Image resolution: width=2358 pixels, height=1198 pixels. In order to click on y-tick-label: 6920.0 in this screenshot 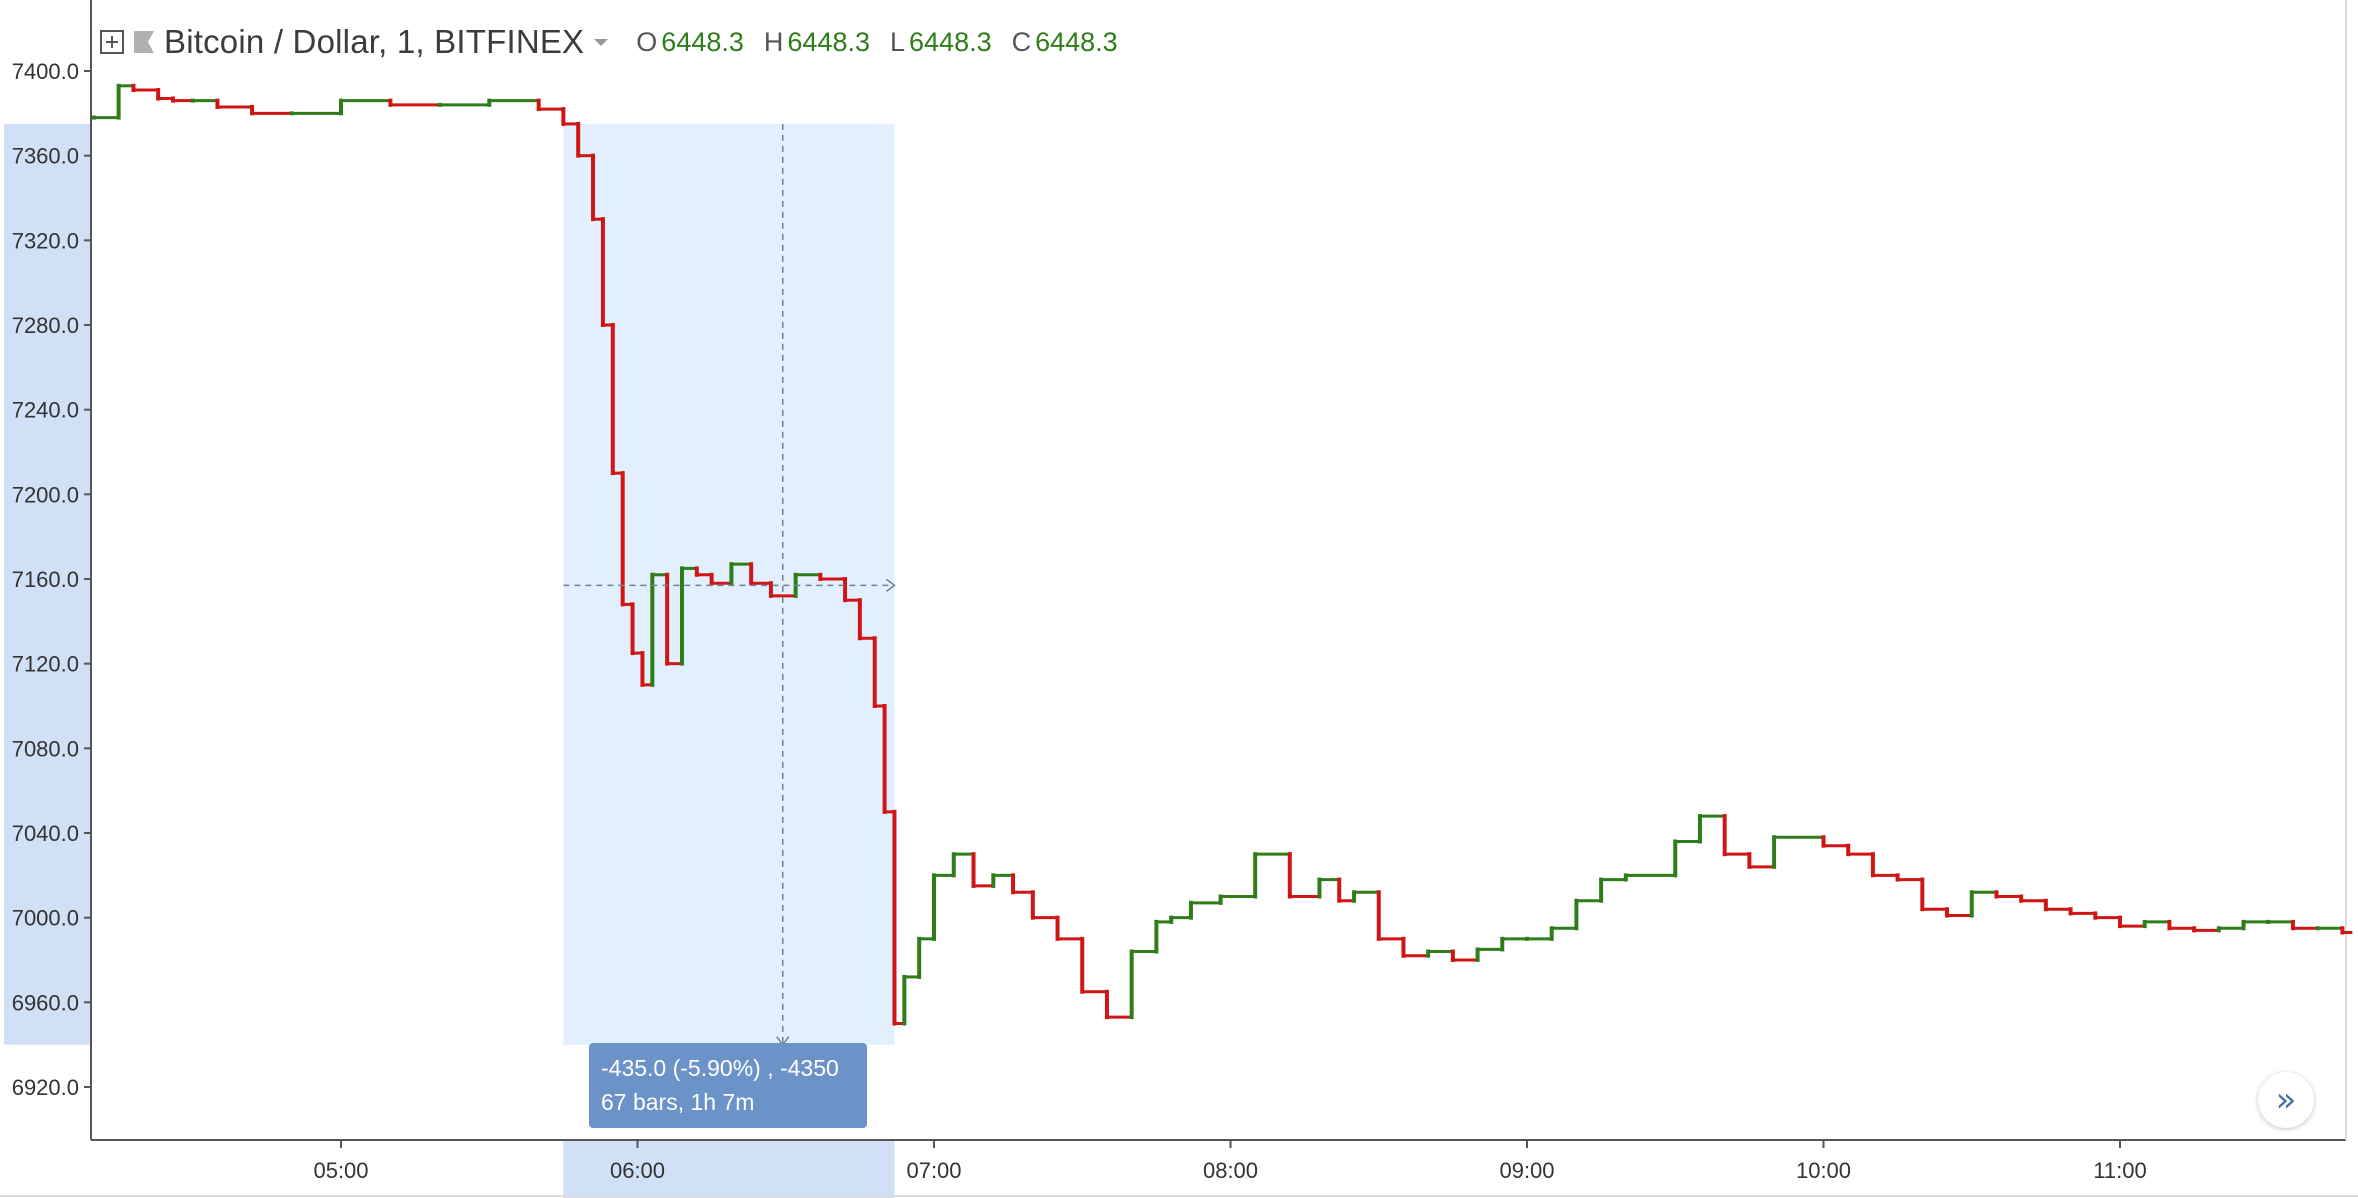, I will do `click(45, 1087)`.